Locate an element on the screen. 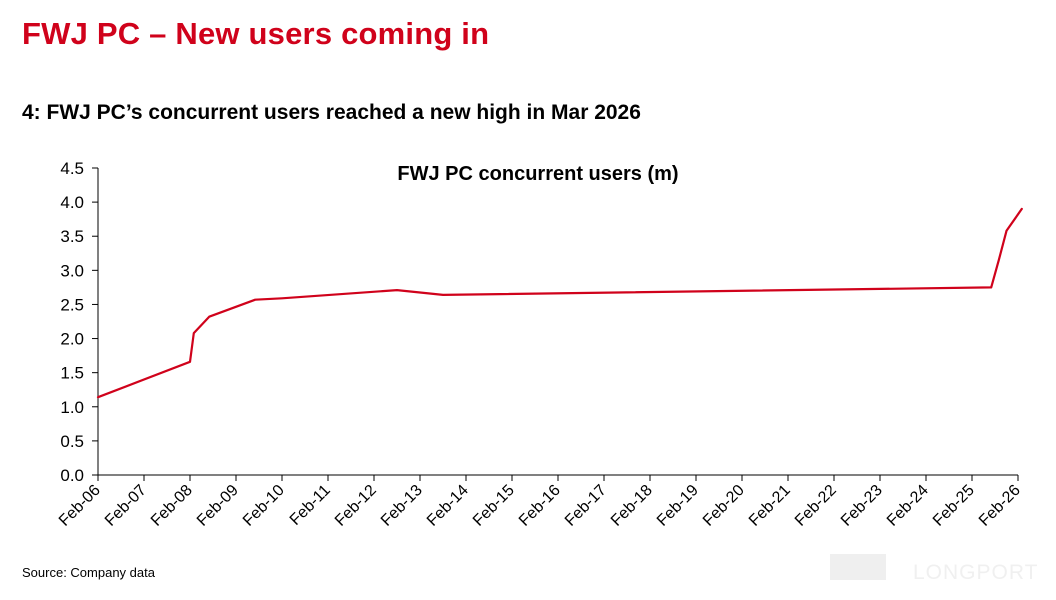  x-tick-label: Feb-17 is located at coordinates (586, 506).